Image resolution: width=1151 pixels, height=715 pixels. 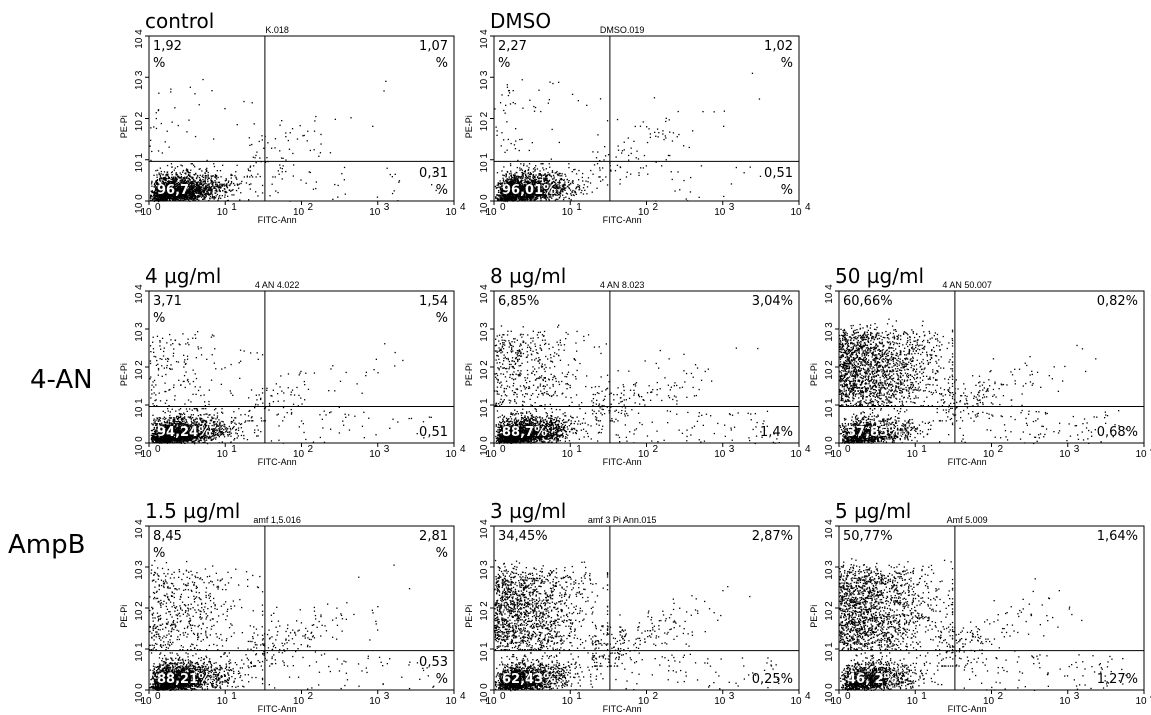 I want to click on y-axis-label: PE-Pi, so click(x=469, y=126).